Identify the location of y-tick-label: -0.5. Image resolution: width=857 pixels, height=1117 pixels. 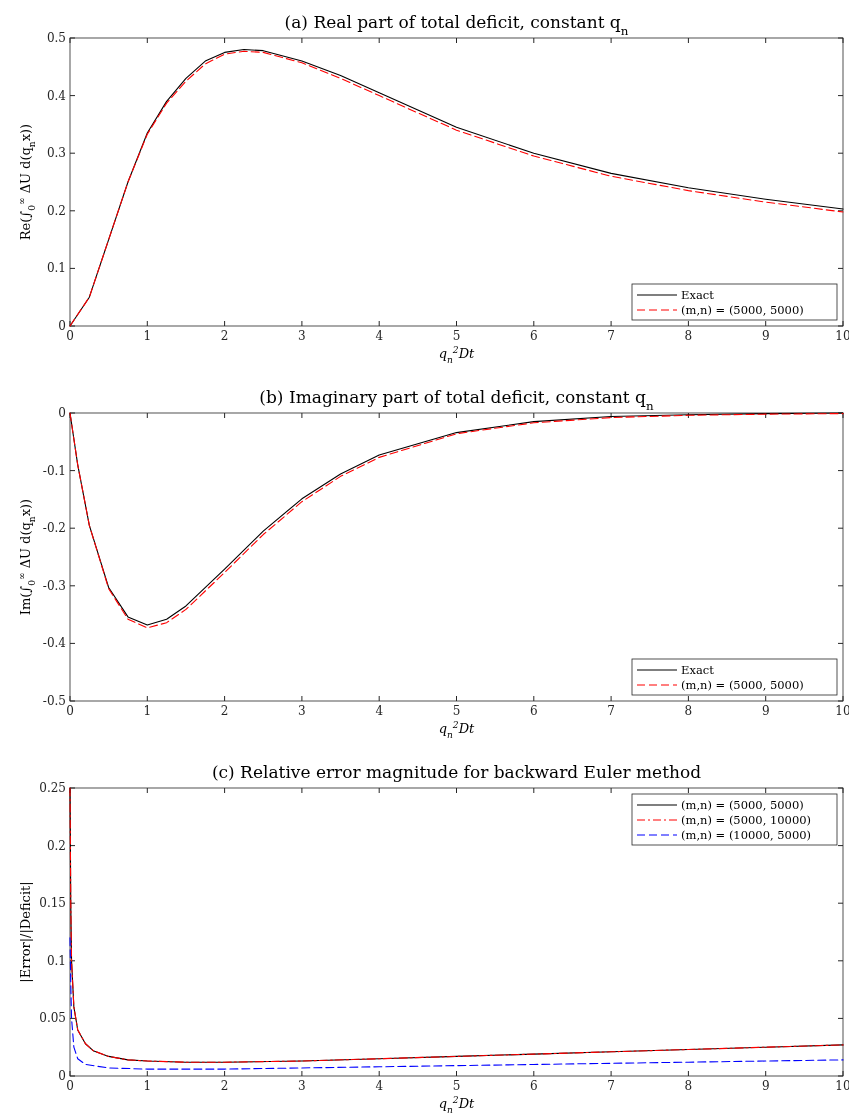
(54, 701).